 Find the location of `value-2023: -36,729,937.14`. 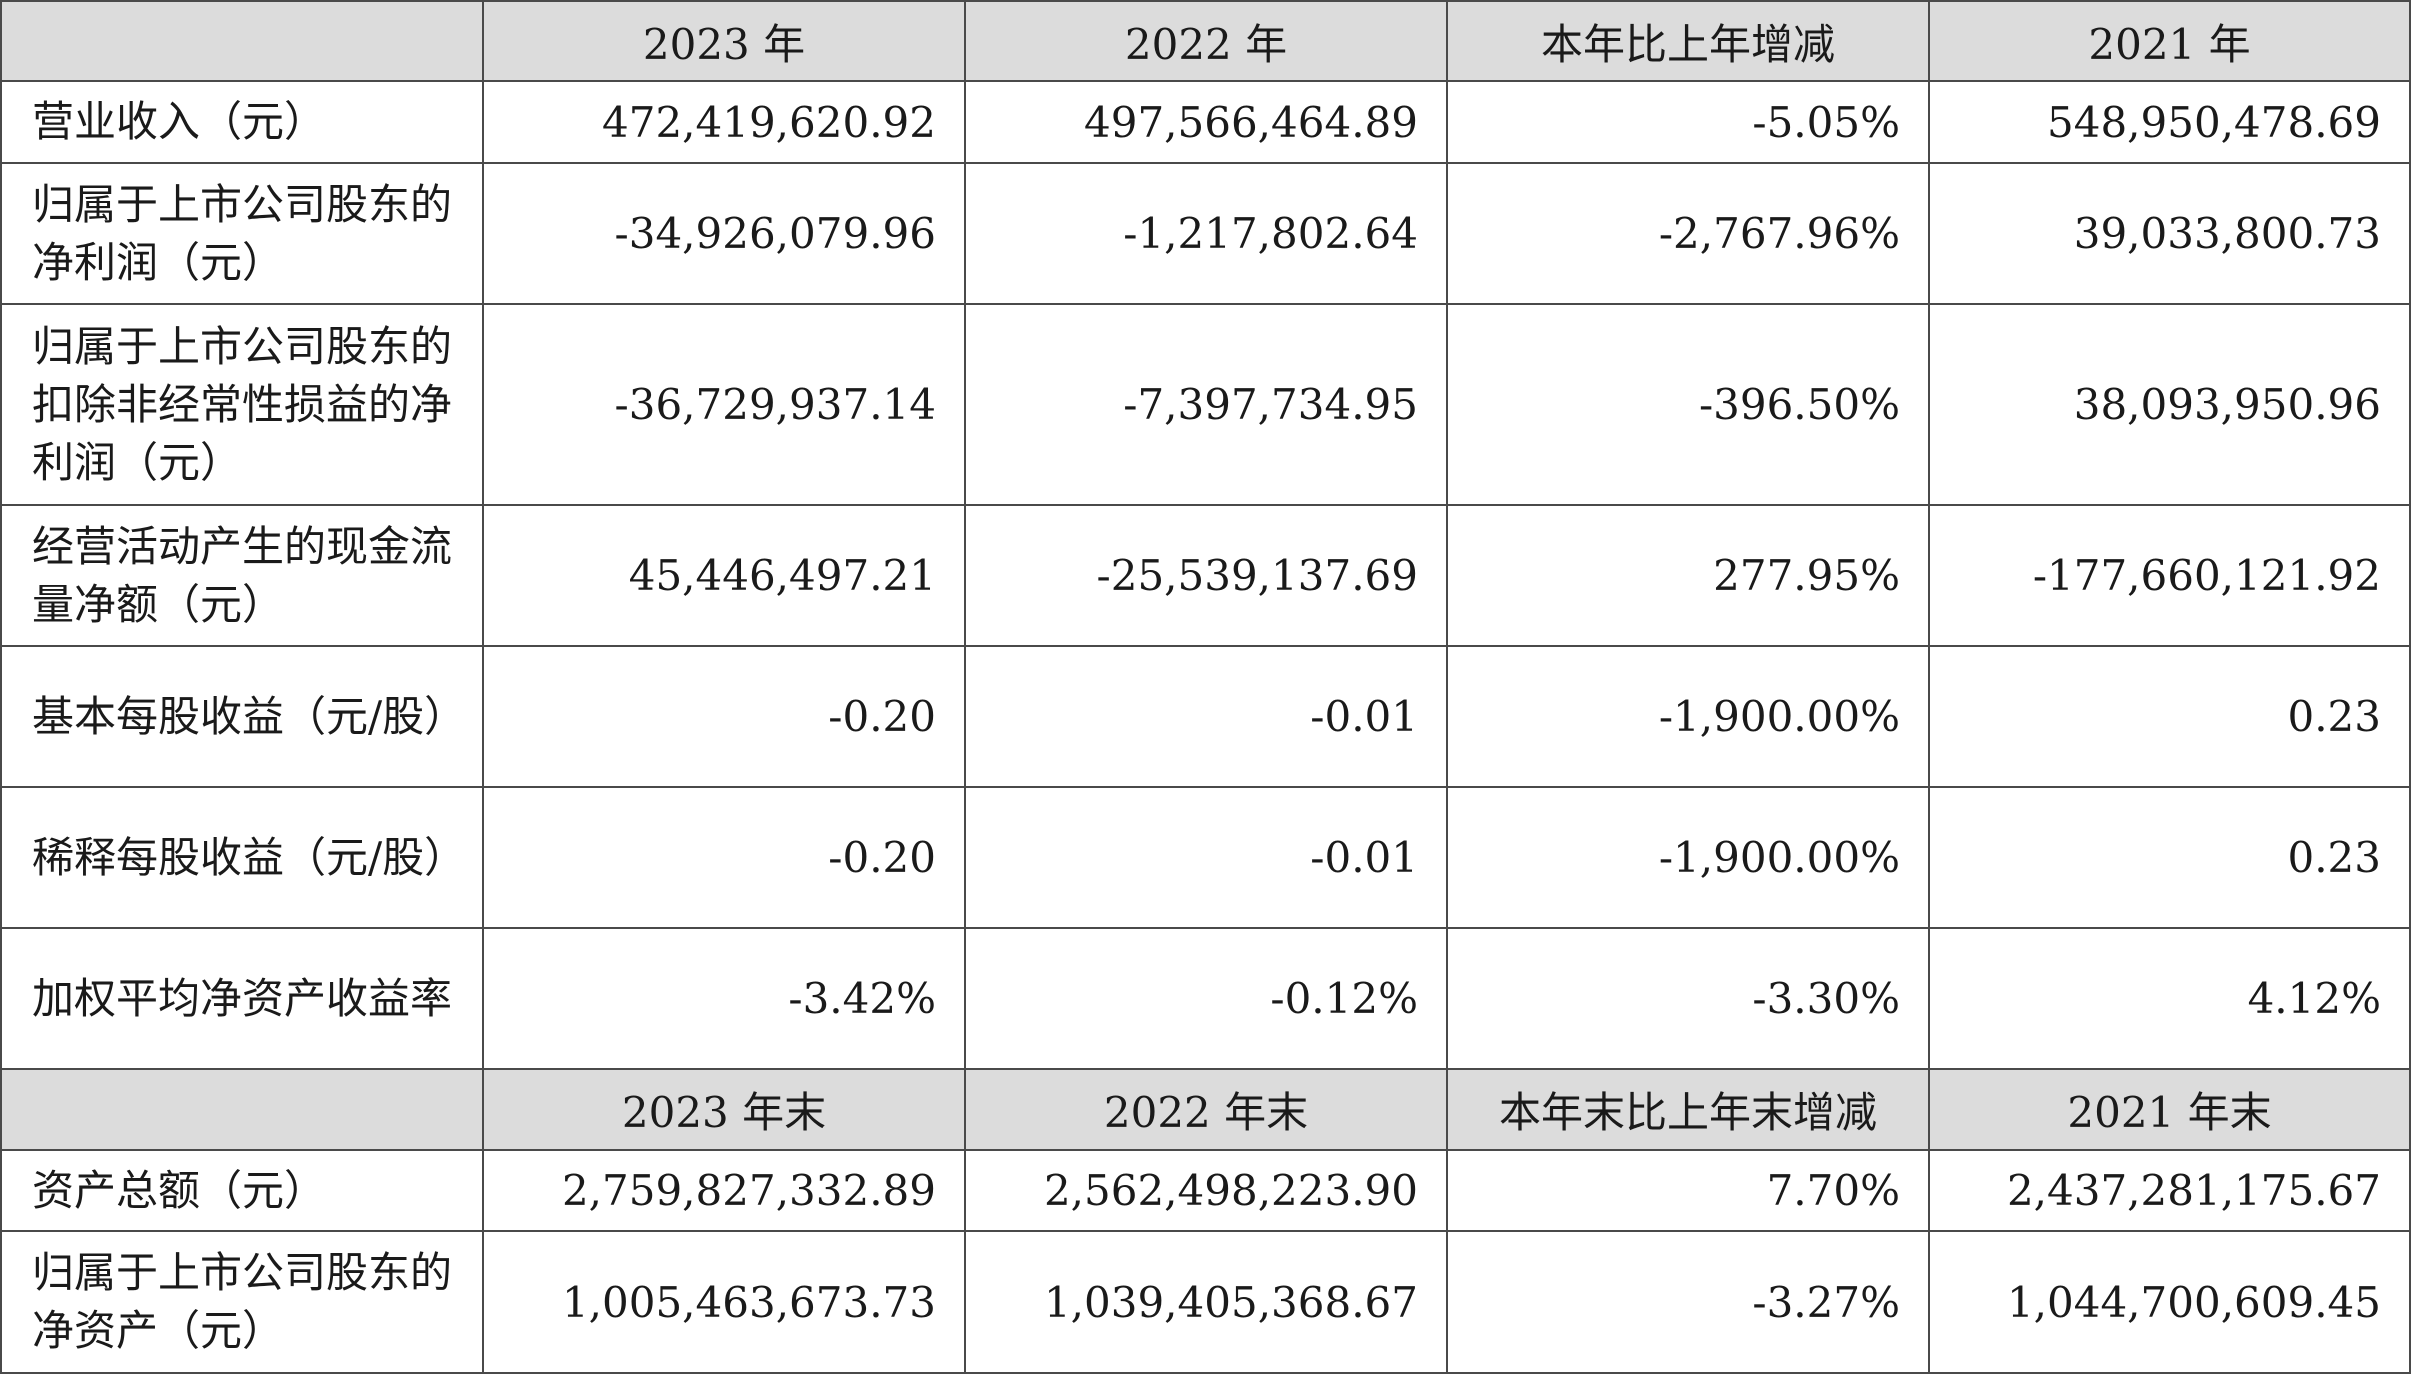

value-2023: -36,729,937.14 is located at coordinates (724, 404).